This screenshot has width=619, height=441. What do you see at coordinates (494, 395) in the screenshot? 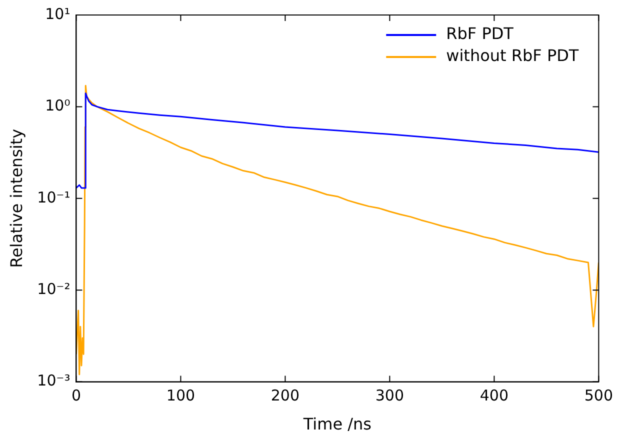
I see `x-tick-label: 400` at bounding box center [494, 395].